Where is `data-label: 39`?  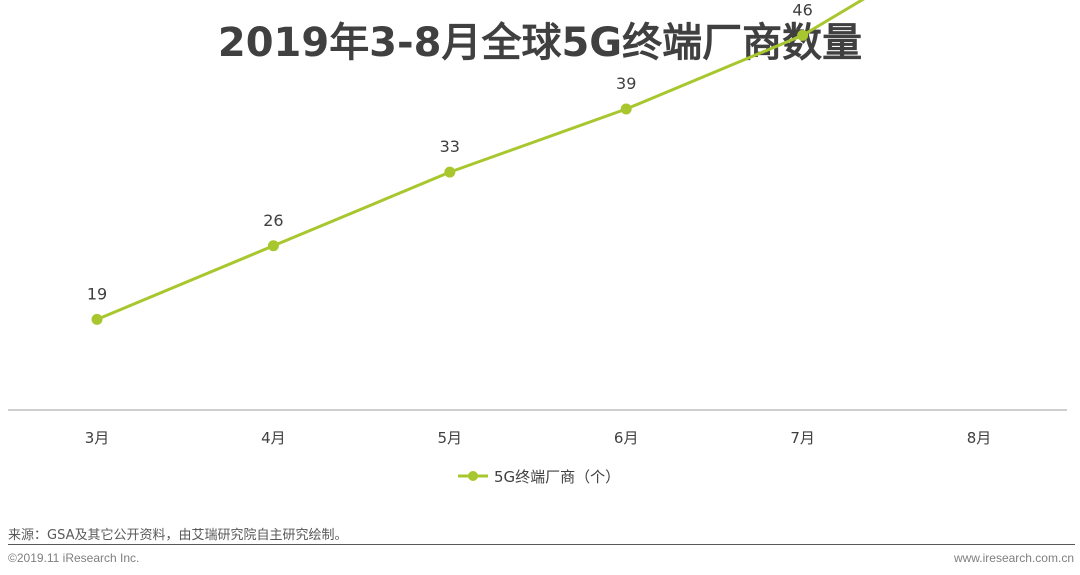
data-label: 39 is located at coordinates (626, 83).